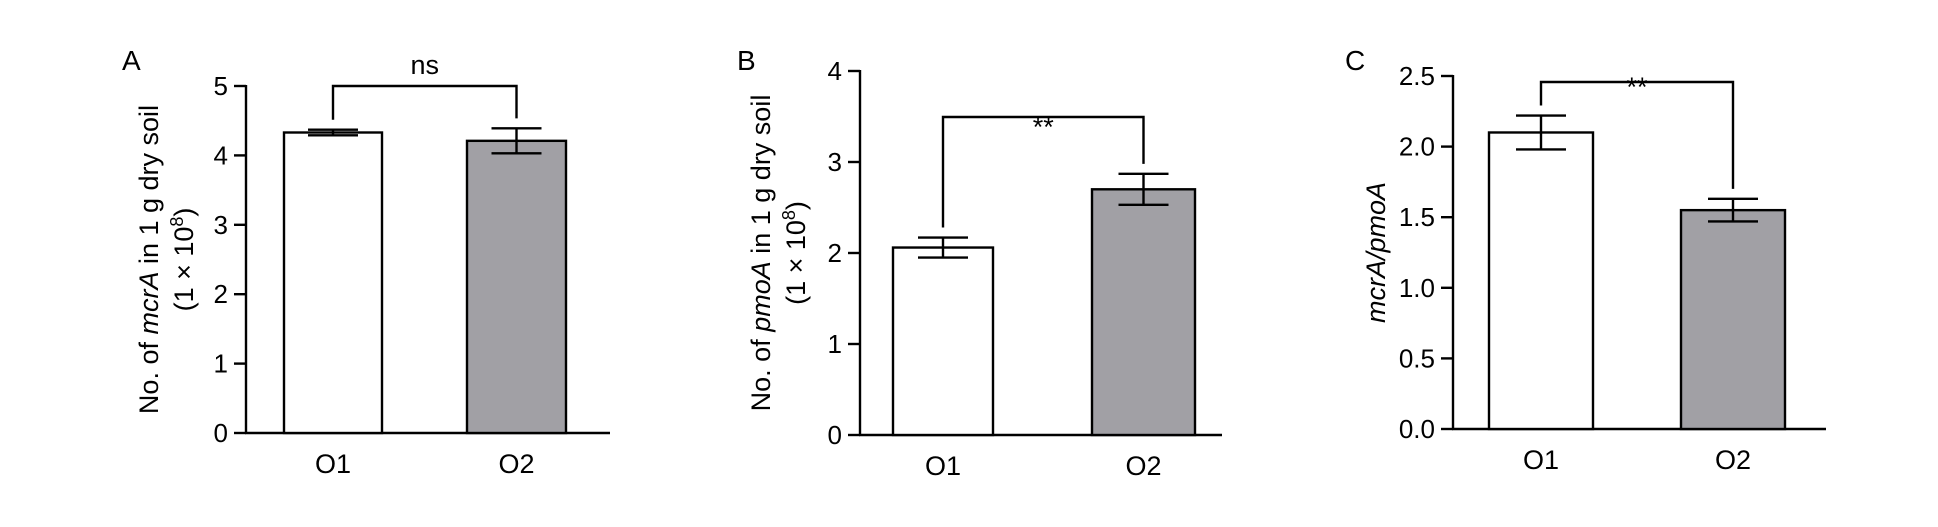  Describe the element at coordinates (746, 60) in the screenshot. I see `panel-letter-b: B` at that location.